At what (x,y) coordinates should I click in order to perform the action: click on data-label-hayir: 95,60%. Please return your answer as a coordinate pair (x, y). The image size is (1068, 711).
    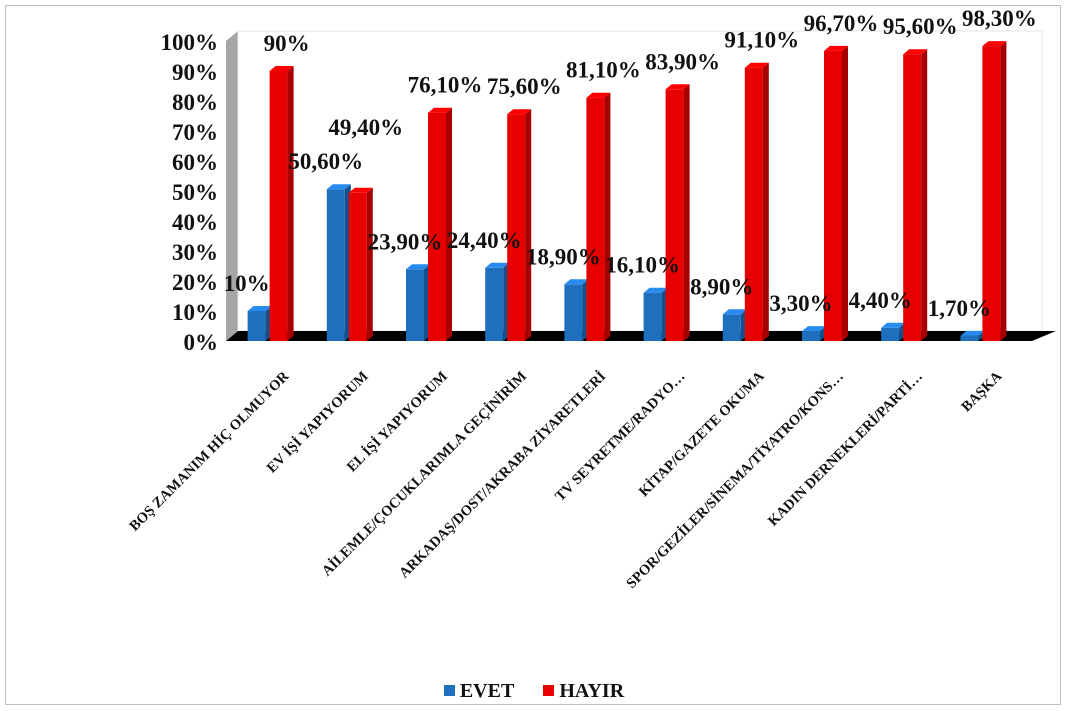
    Looking at the image, I should click on (920, 26).